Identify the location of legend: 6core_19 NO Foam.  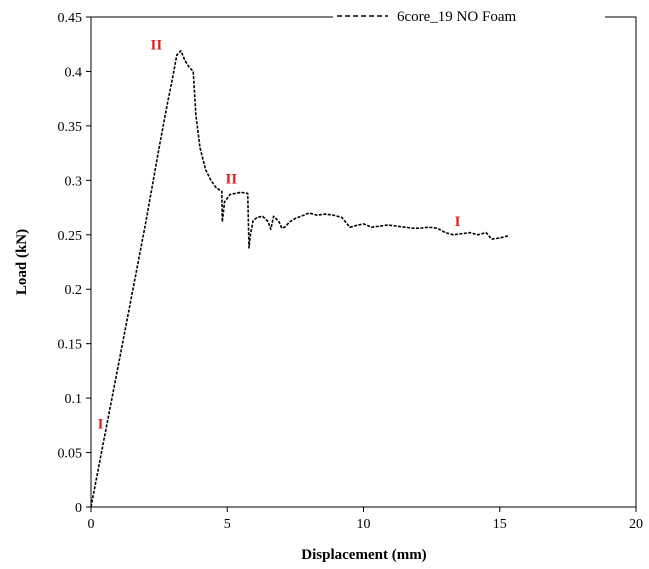
(469, 16).